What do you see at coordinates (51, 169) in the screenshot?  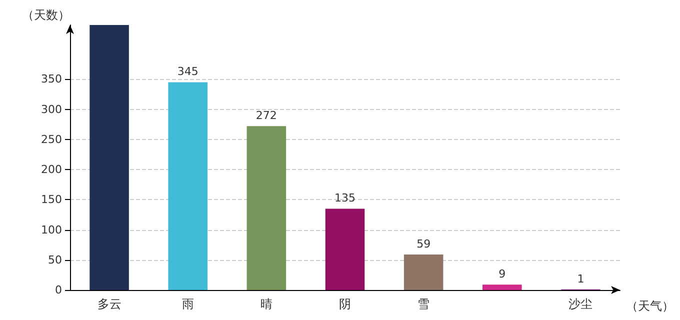 I see `y-tick-label: 200` at bounding box center [51, 169].